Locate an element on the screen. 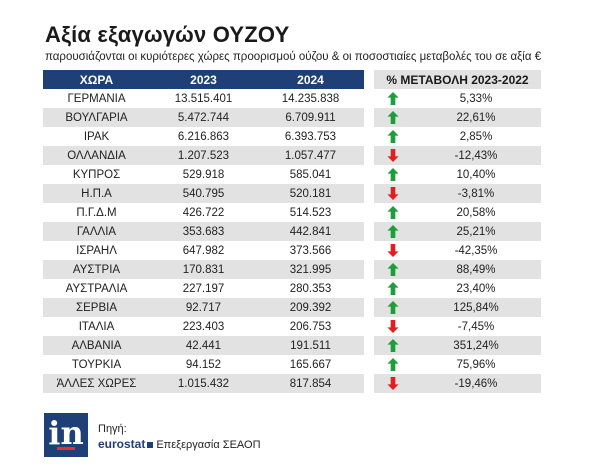 The width and height of the screenshot is (600, 474). value-2023-cell: 647.982 is located at coordinates (203, 250).